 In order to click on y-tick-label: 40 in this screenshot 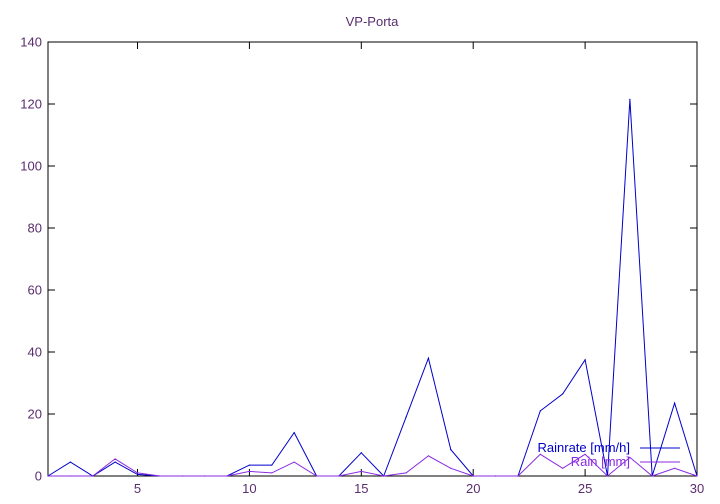, I will do `click(35, 352)`.